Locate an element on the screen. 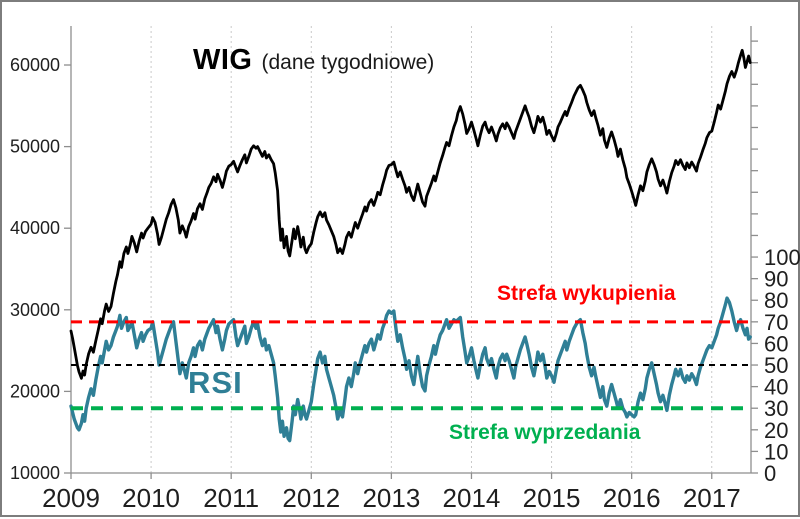 Image resolution: width=800 pixels, height=519 pixels. right-axis-tick-label: 60 is located at coordinates (776, 343).